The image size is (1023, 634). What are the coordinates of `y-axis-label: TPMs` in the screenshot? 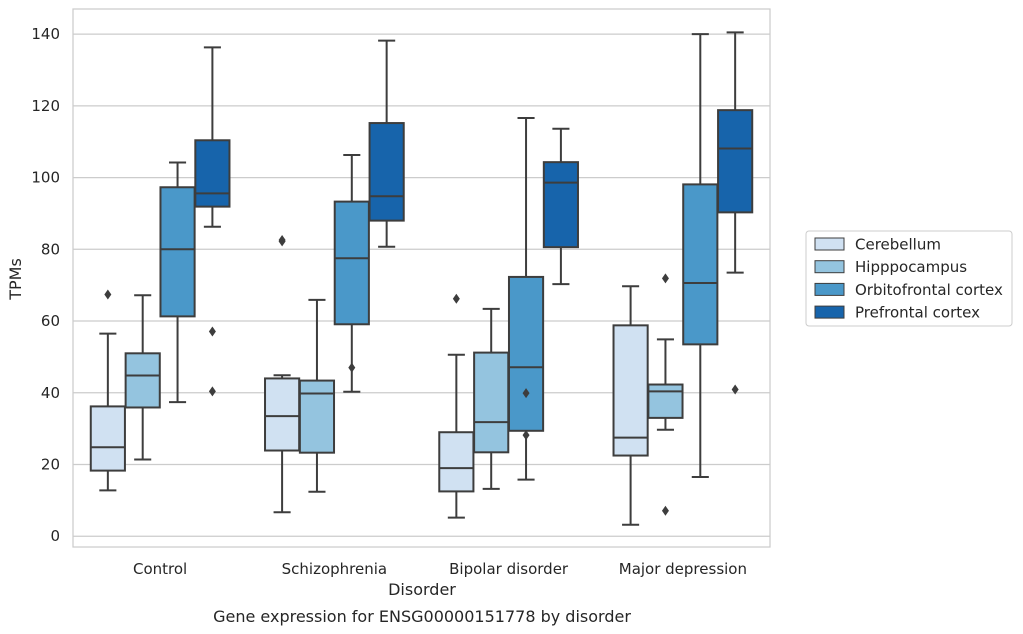 It's located at (15, 279).